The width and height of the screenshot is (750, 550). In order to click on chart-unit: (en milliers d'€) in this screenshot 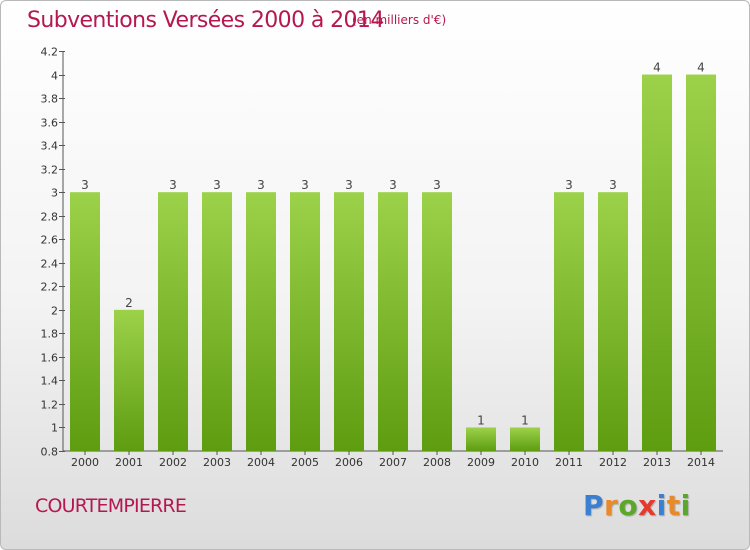, I will do `click(399, 20)`.